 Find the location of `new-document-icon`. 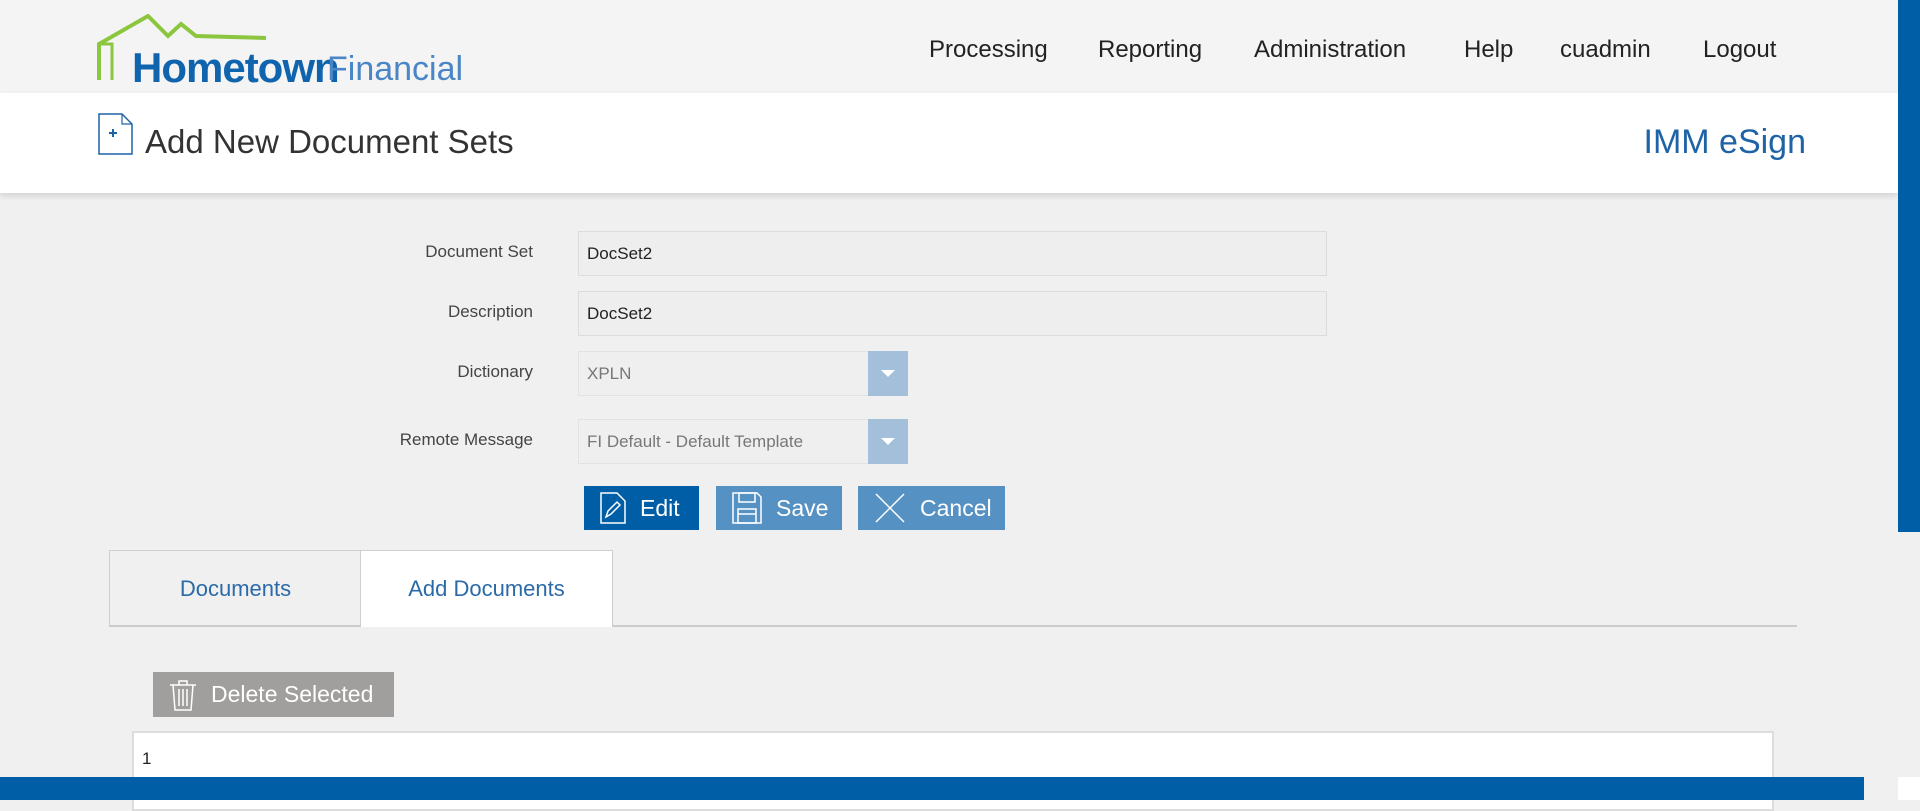

new-document-icon is located at coordinates (115, 134).